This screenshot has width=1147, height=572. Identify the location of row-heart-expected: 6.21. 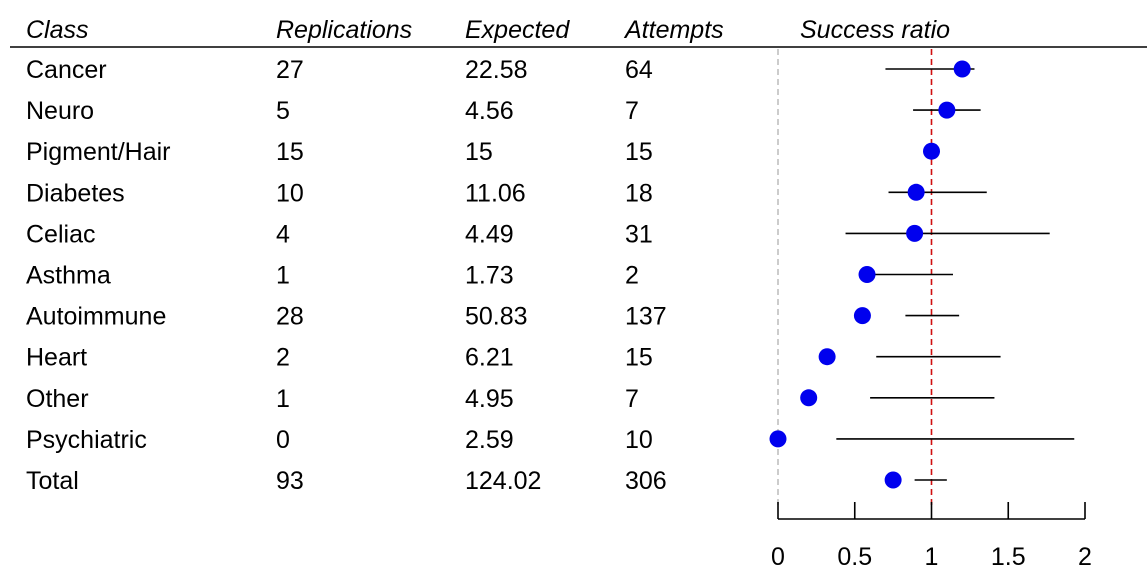
(489, 358).